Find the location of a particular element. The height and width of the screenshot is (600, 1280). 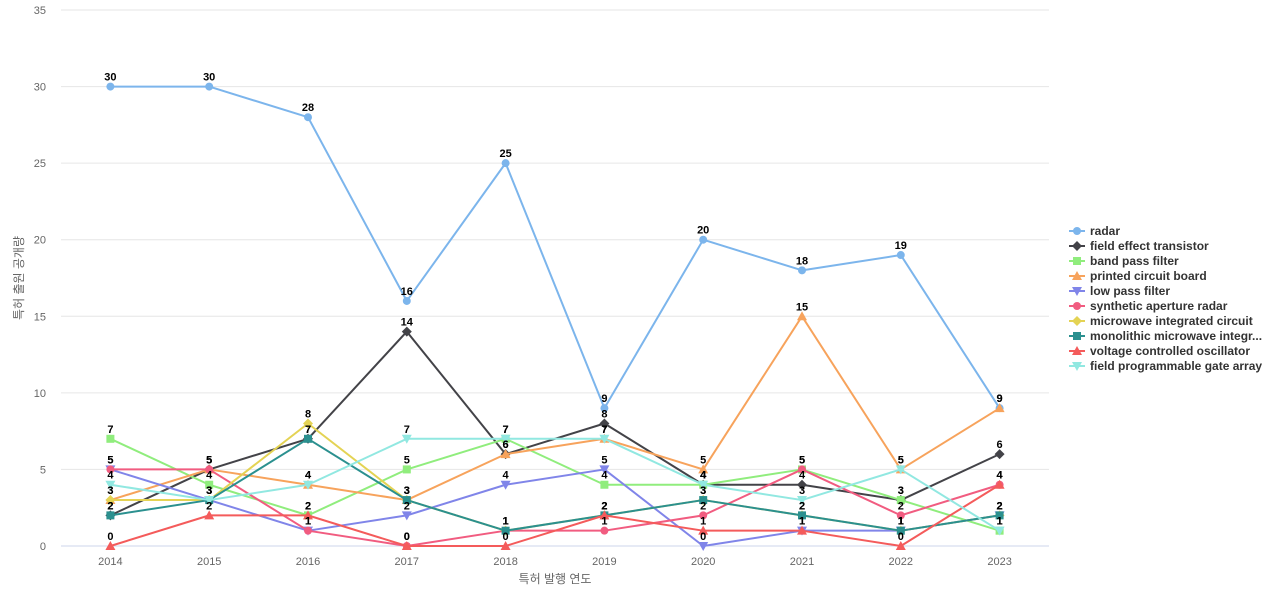

legend-item: radar is located at coordinates (1094, 231).